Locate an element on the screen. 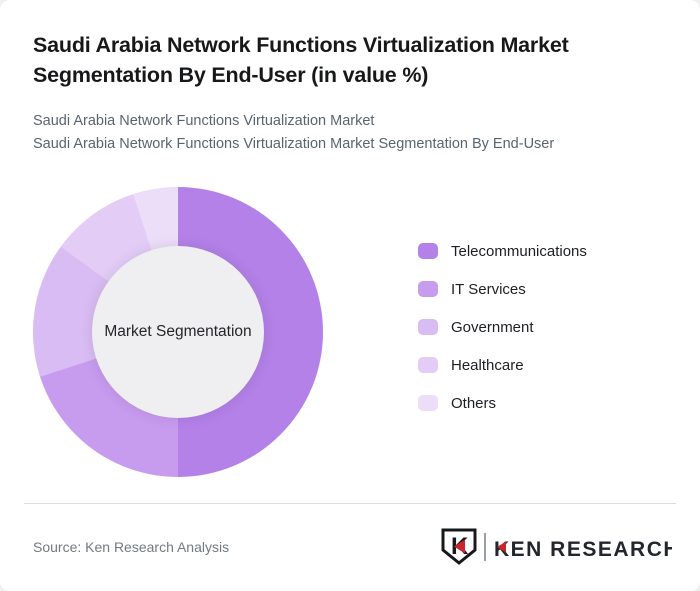  ken-research-logo: K KEN RESEARCH is located at coordinates (556, 546).